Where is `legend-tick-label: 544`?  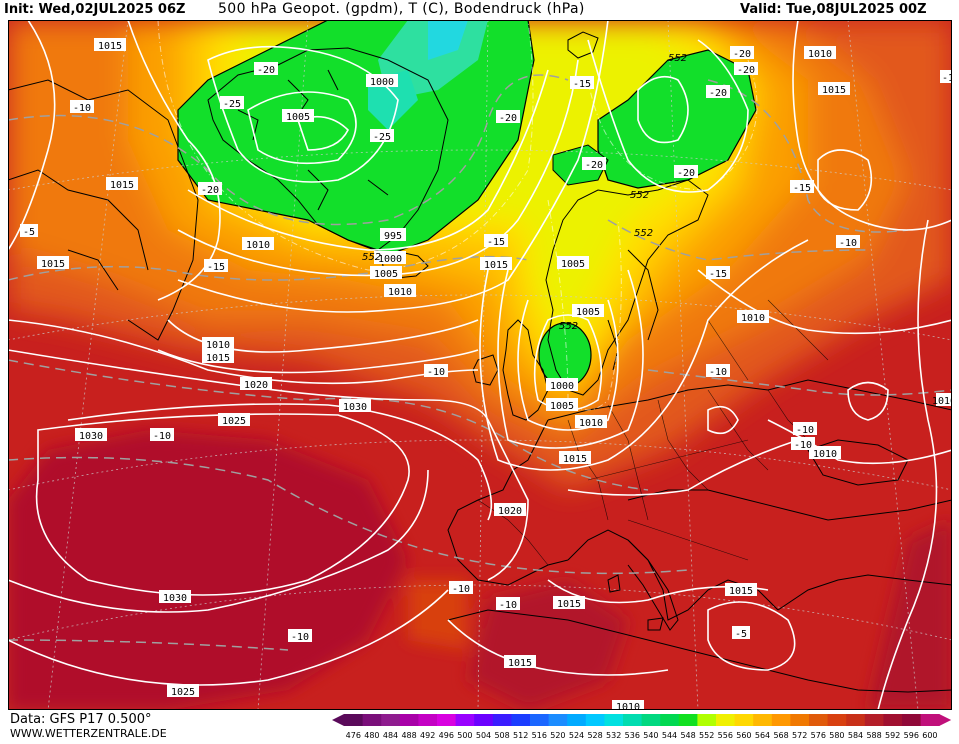
legend-tick-label: 544 is located at coordinates (669, 735).